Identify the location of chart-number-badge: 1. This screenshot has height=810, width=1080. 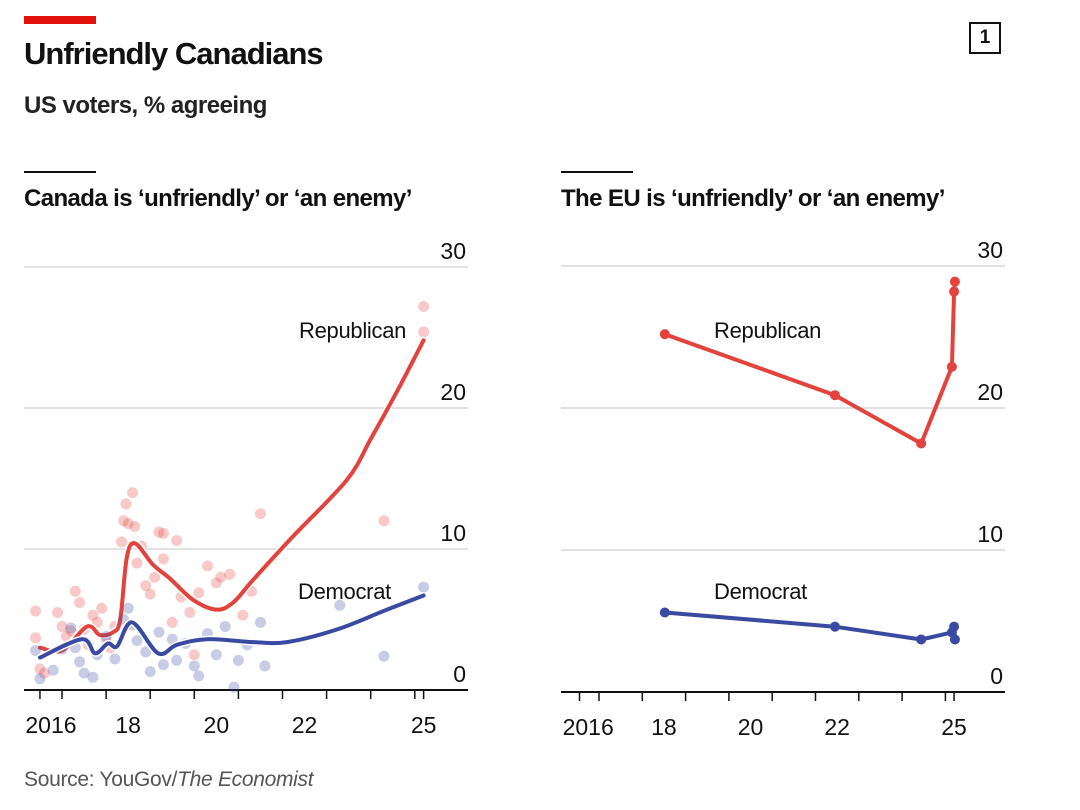
(985, 38).